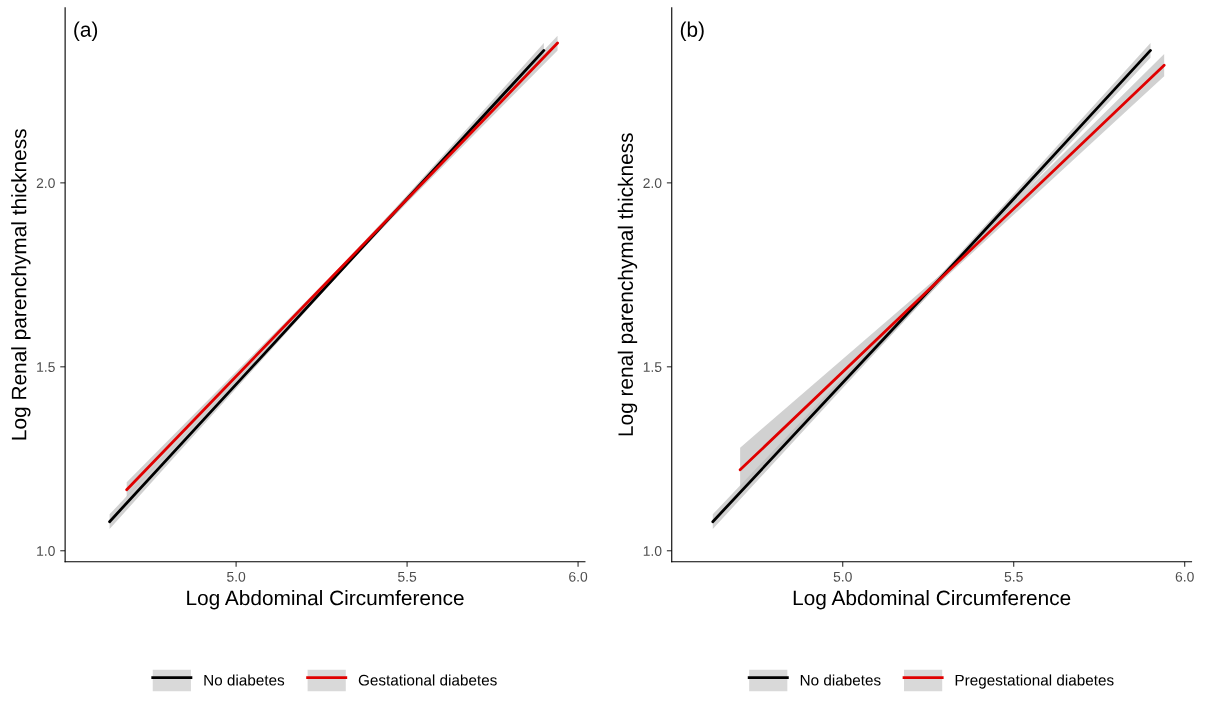 The height and width of the screenshot is (704, 1206). I want to click on y-axis-title: Log renal parenchymal thickness, so click(627, 284).